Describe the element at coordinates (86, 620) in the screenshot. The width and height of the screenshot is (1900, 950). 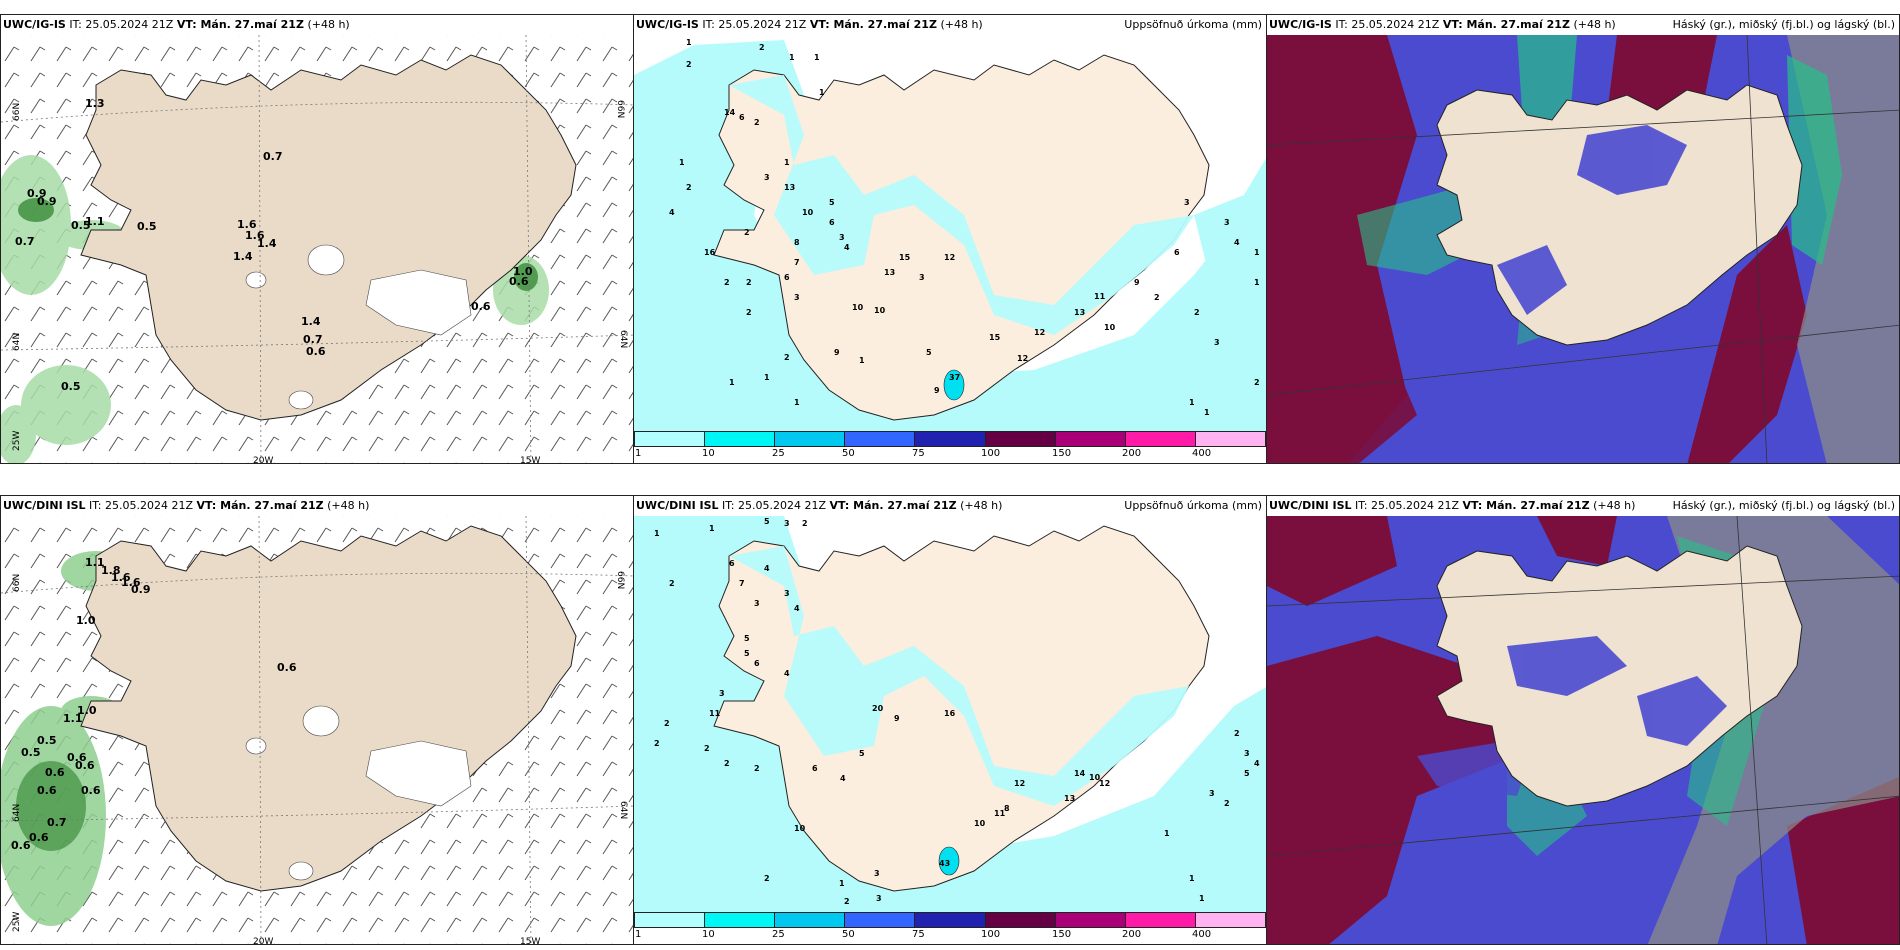
I see `wind-value: 1.0` at that location.